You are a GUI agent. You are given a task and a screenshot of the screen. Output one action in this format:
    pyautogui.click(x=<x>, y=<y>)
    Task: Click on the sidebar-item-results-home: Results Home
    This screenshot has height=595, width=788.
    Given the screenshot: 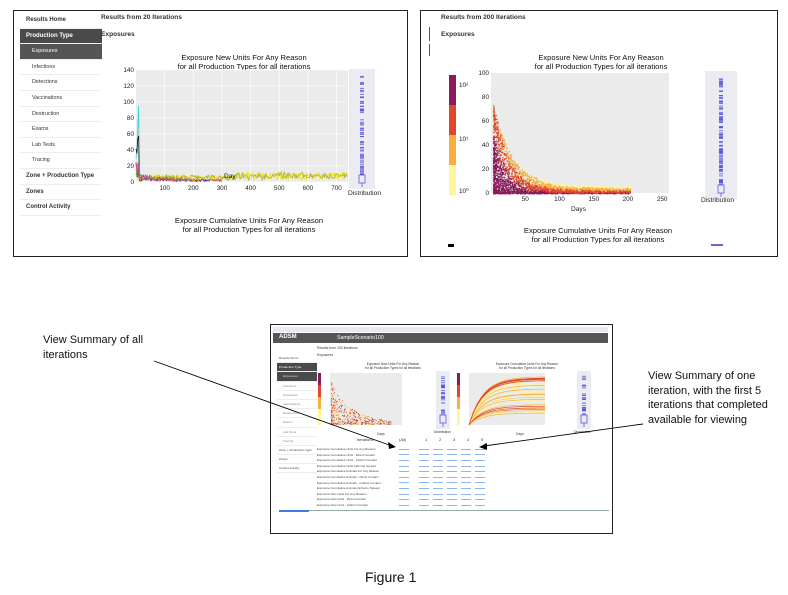 What is the action you would take?
    pyautogui.click(x=61, y=21)
    